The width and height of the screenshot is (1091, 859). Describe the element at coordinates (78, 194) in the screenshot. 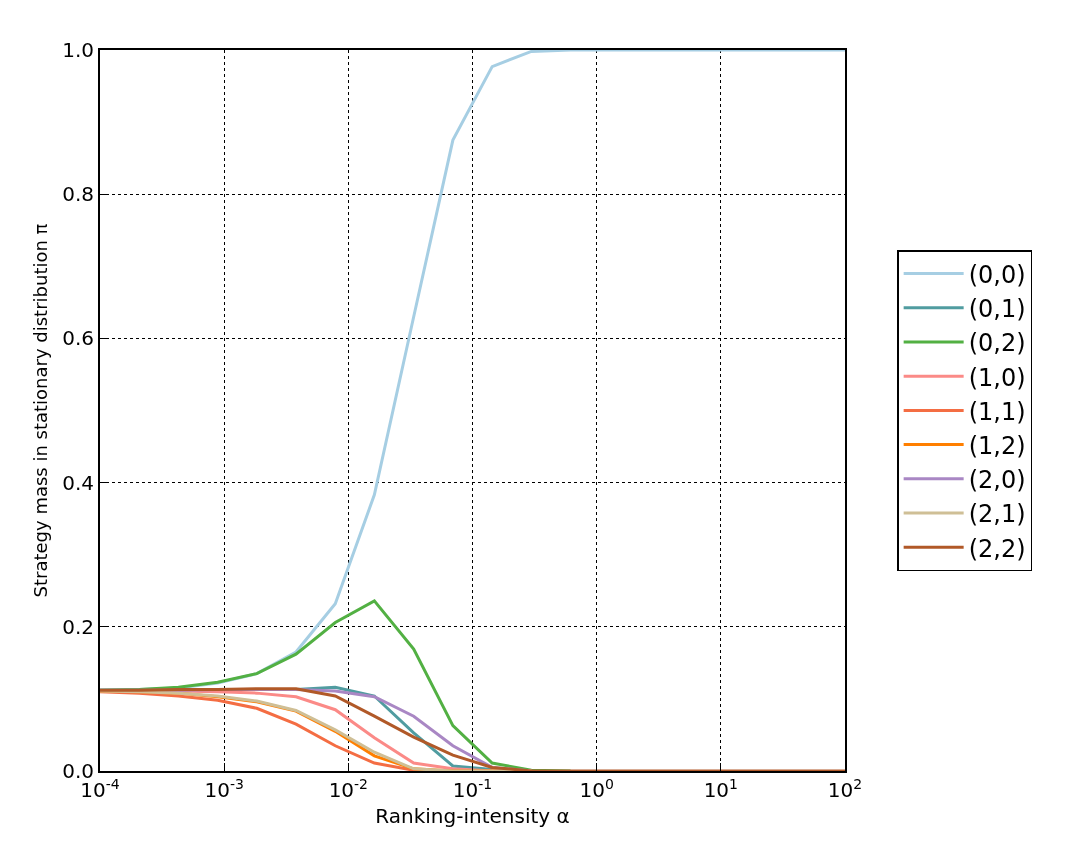

I see `y-tick-label: 0.8` at that location.